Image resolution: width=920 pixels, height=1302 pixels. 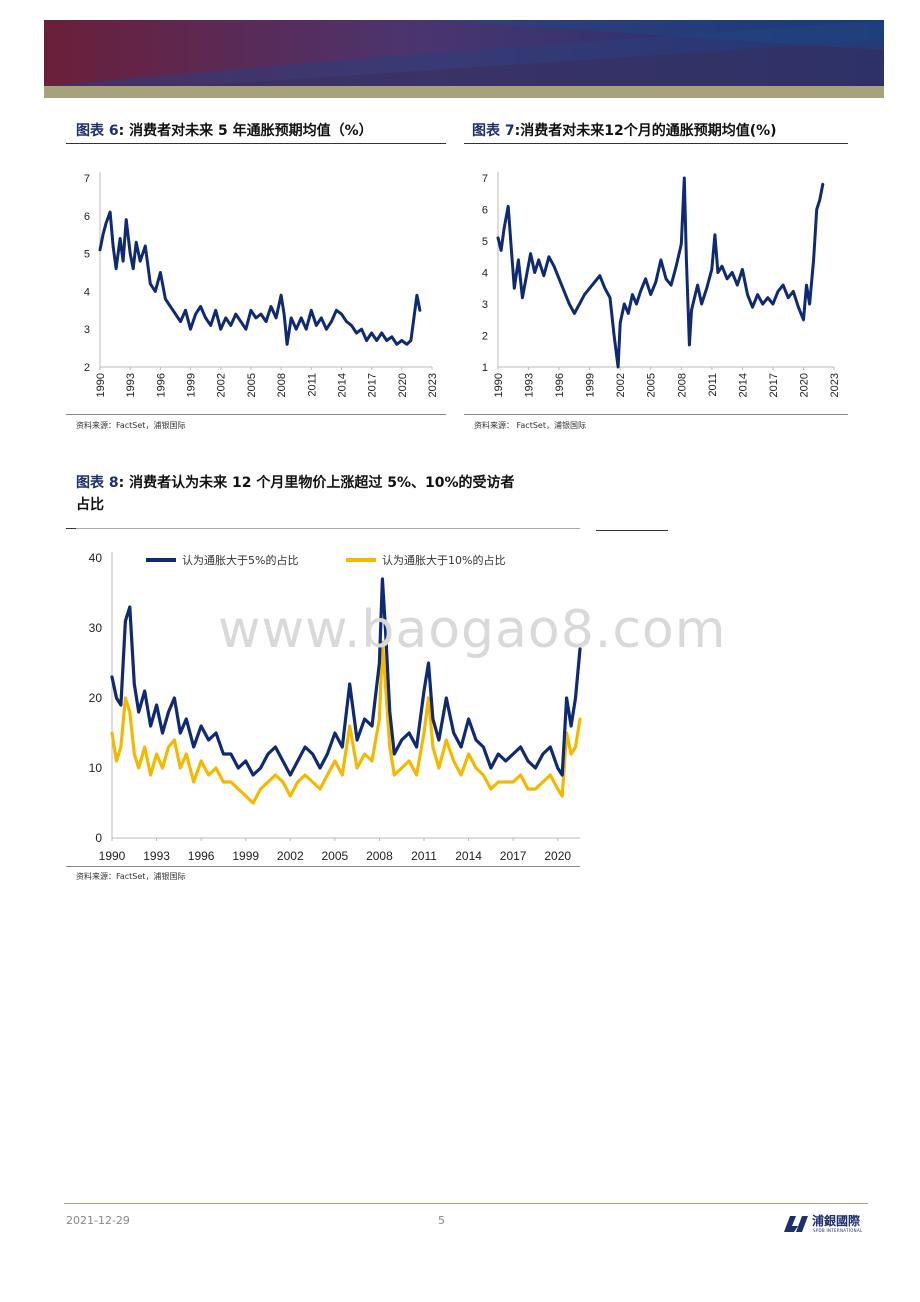 What do you see at coordinates (530, 425) in the screenshot?
I see `figure-7-source: 资料来源： FactSet，浦银国际` at bounding box center [530, 425].